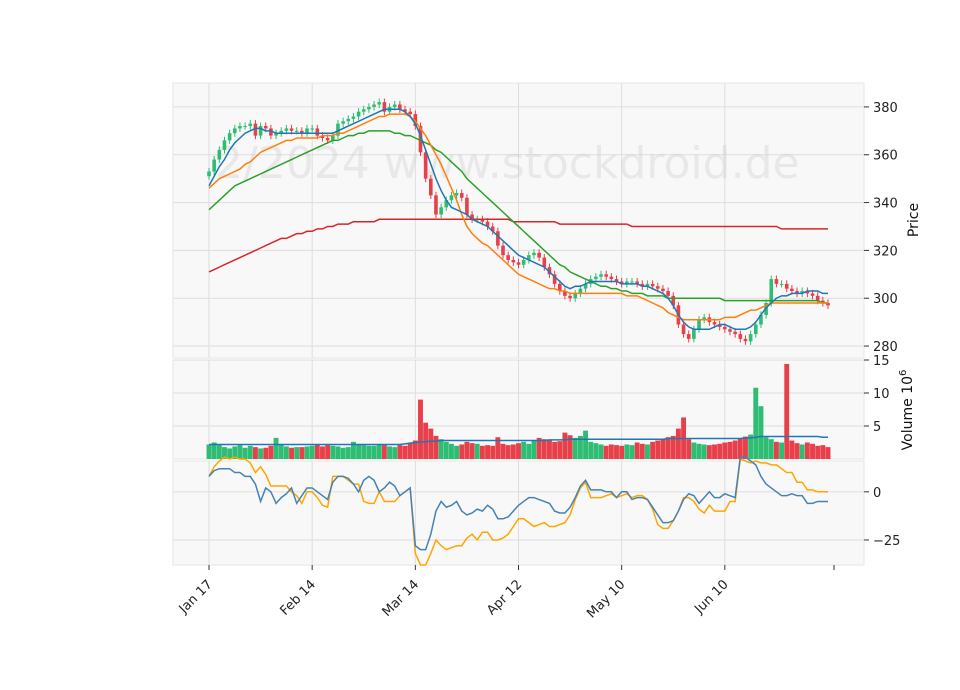  I want to click on price-tick-label: 340, so click(885, 204).